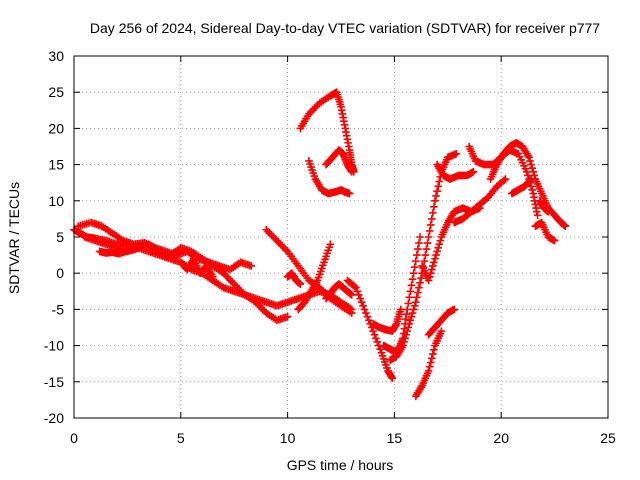  Describe the element at coordinates (54, 418) in the screenshot. I see `y-tick-label: -20` at that location.